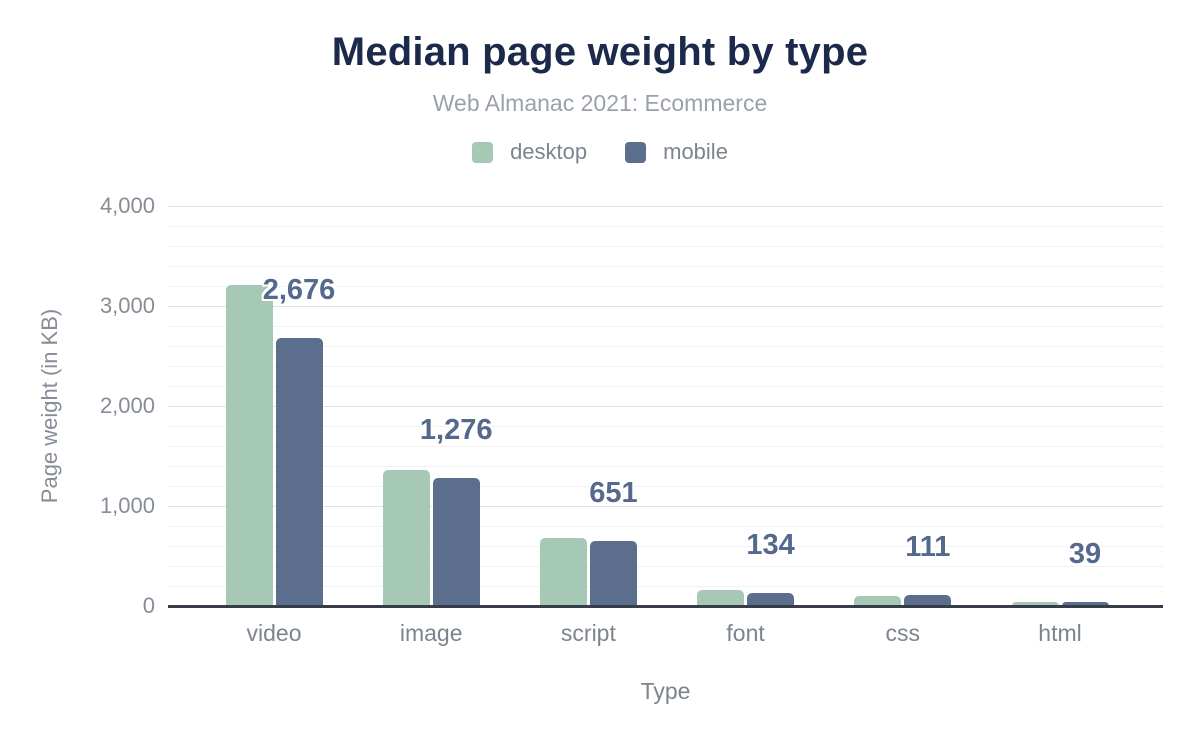 This screenshot has width=1200, height=742. I want to click on y-tick-label-1000: 1,000, so click(127, 505).